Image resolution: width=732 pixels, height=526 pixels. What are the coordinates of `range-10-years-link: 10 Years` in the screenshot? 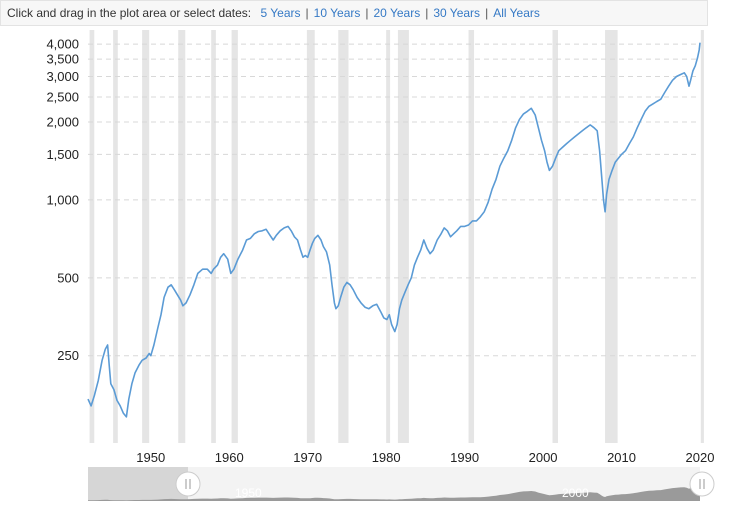 It's located at (337, 13).